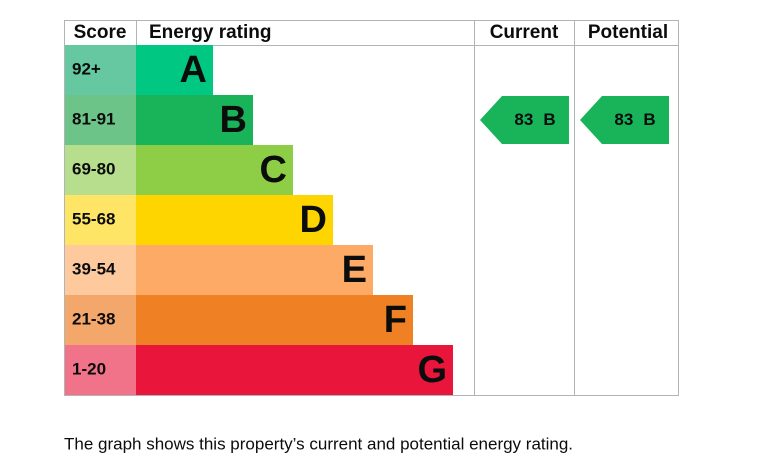 This screenshot has height=473, width=776. Describe the element at coordinates (432, 370) in the screenshot. I see `band-letter: G` at that location.